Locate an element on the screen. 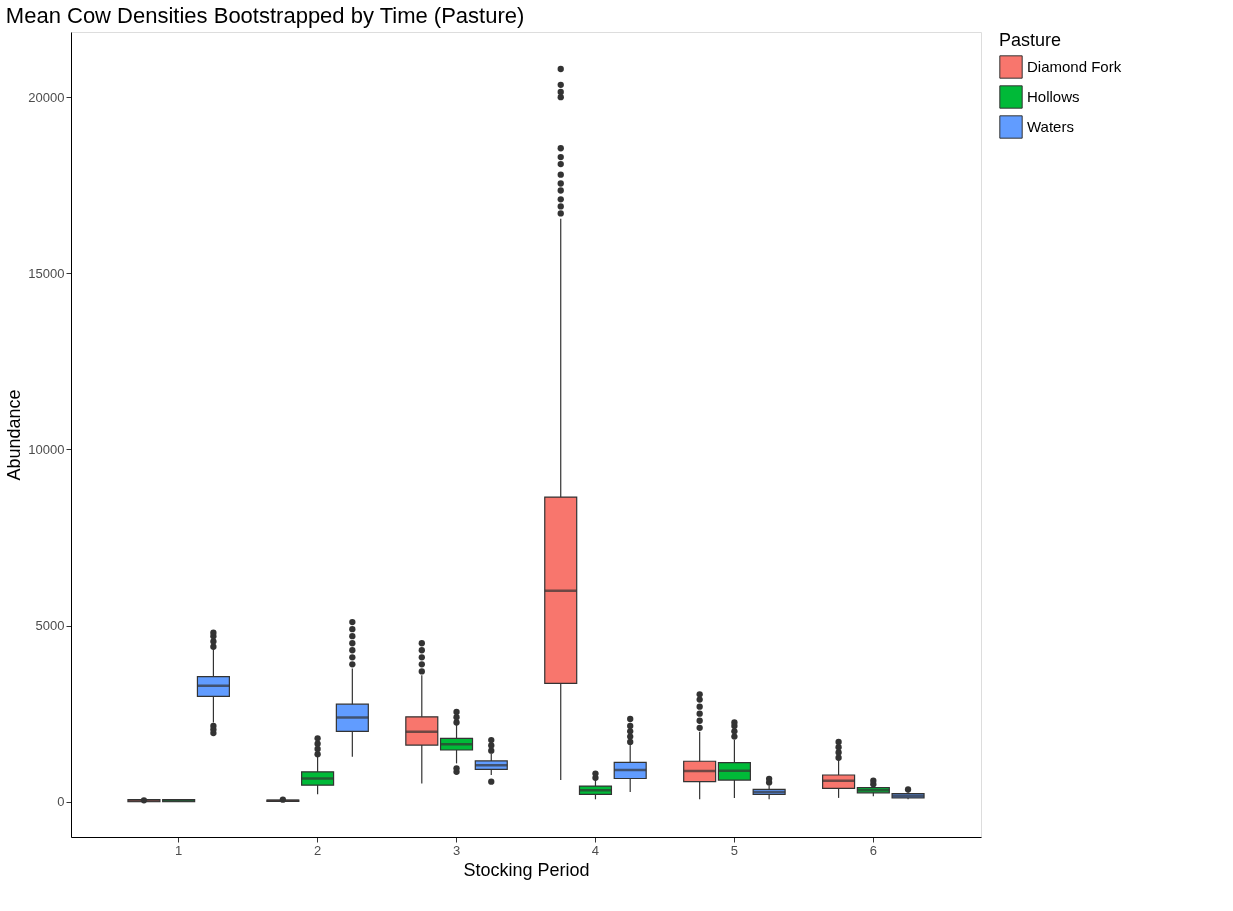 This screenshot has height=911, width=1233. y-axis-title: Abundance is located at coordinates (14, 435).